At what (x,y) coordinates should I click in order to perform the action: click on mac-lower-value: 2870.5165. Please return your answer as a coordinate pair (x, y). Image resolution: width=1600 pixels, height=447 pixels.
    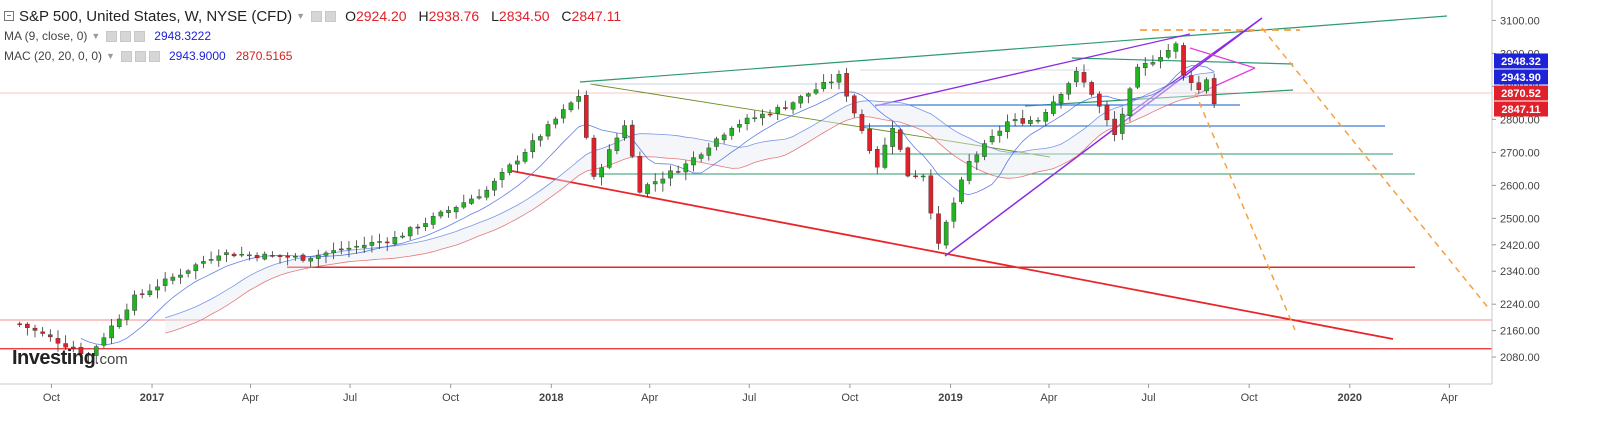
    Looking at the image, I should click on (264, 56).